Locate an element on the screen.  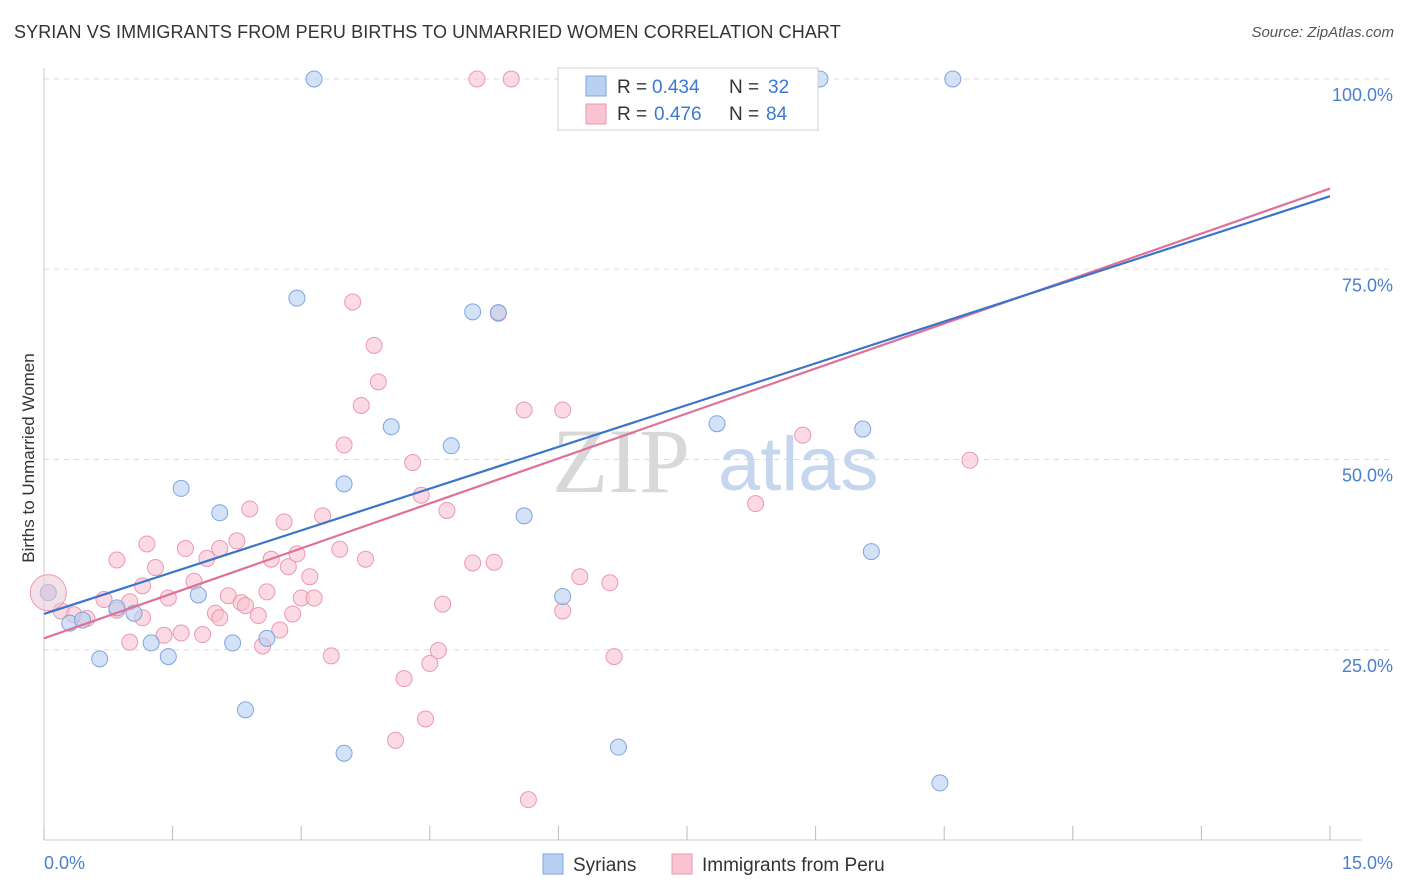
legend-n-label-syrians: N = is located at coordinates (744, 87).